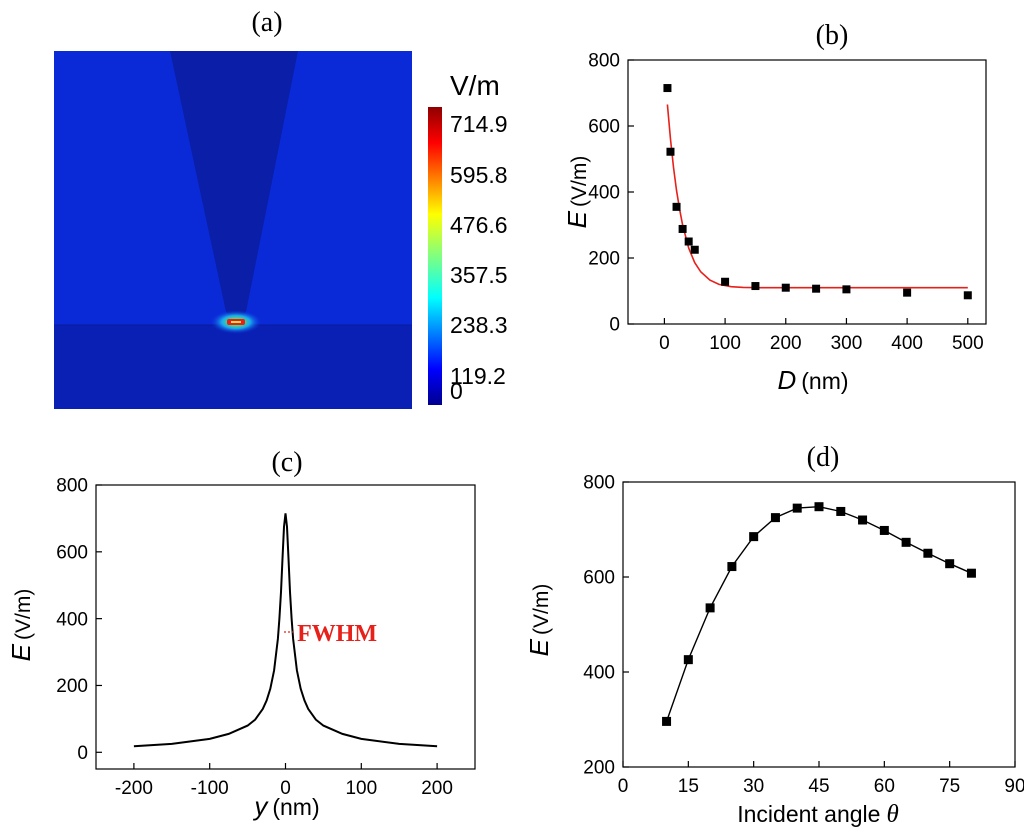 Image resolution: width=1024 pixels, height=840 pixels. What do you see at coordinates (456, 391) in the screenshot?
I see `colorbar-tick: 0` at bounding box center [456, 391].